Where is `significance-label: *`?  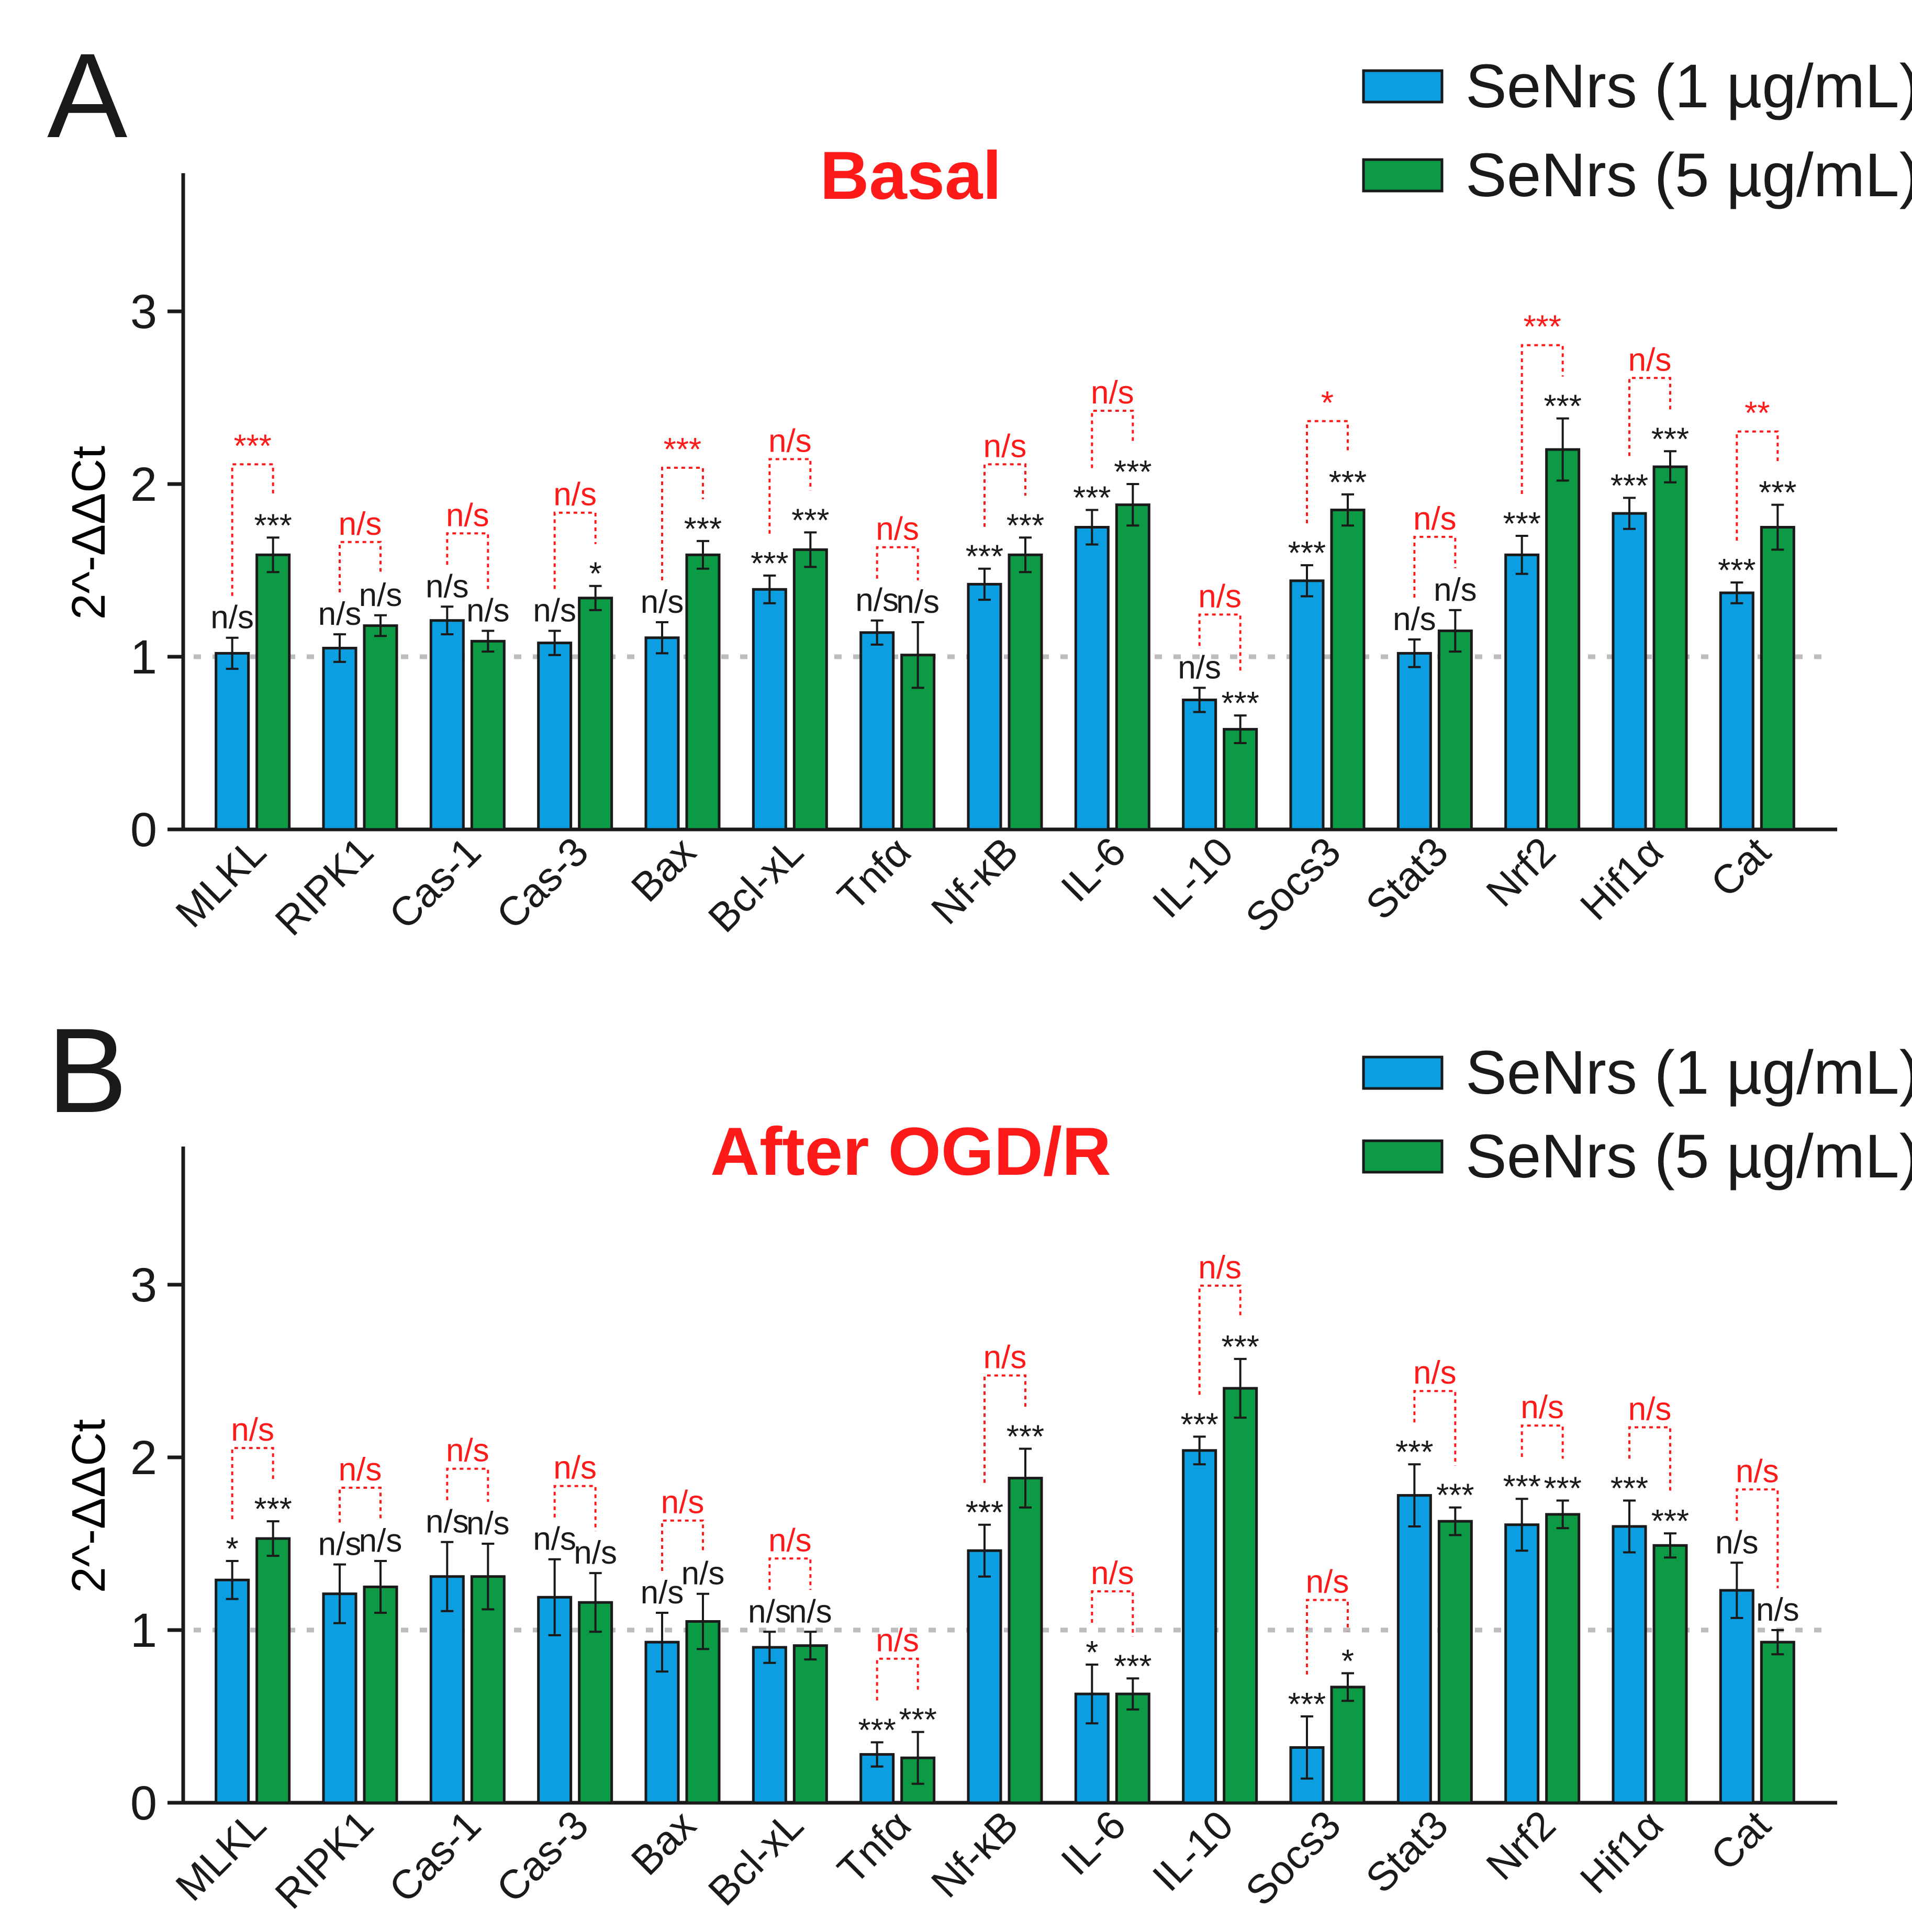
significance-label: * is located at coordinates (1347, 1662).